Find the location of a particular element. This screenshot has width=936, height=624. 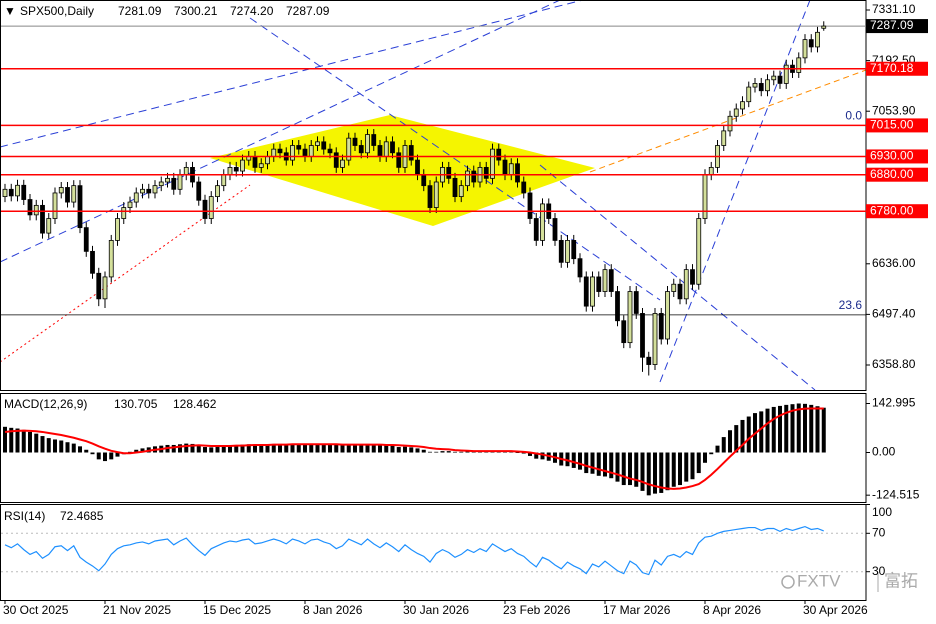

x-tick-label: 30 Apr 2026 is located at coordinates (835, 610).